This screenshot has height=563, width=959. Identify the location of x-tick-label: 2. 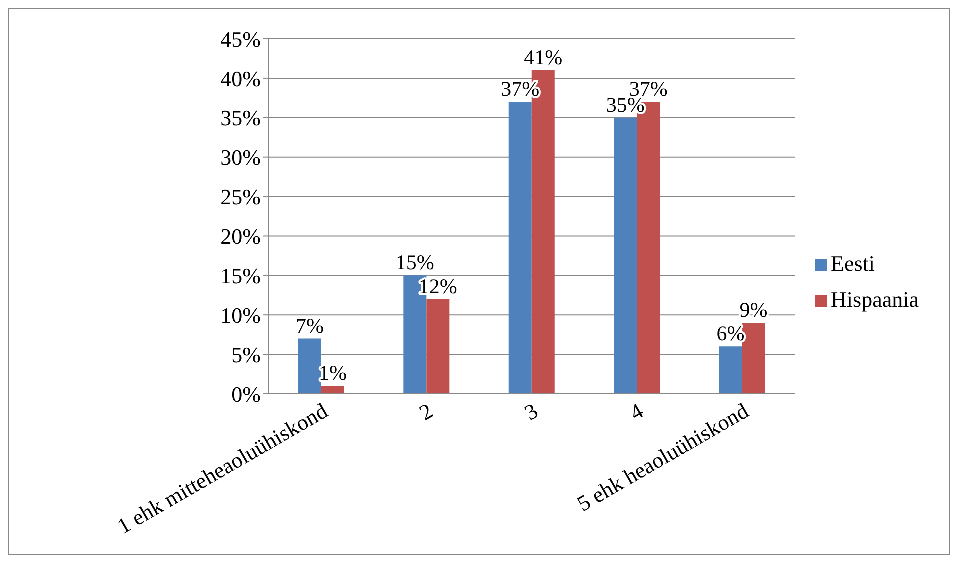
(426, 412).